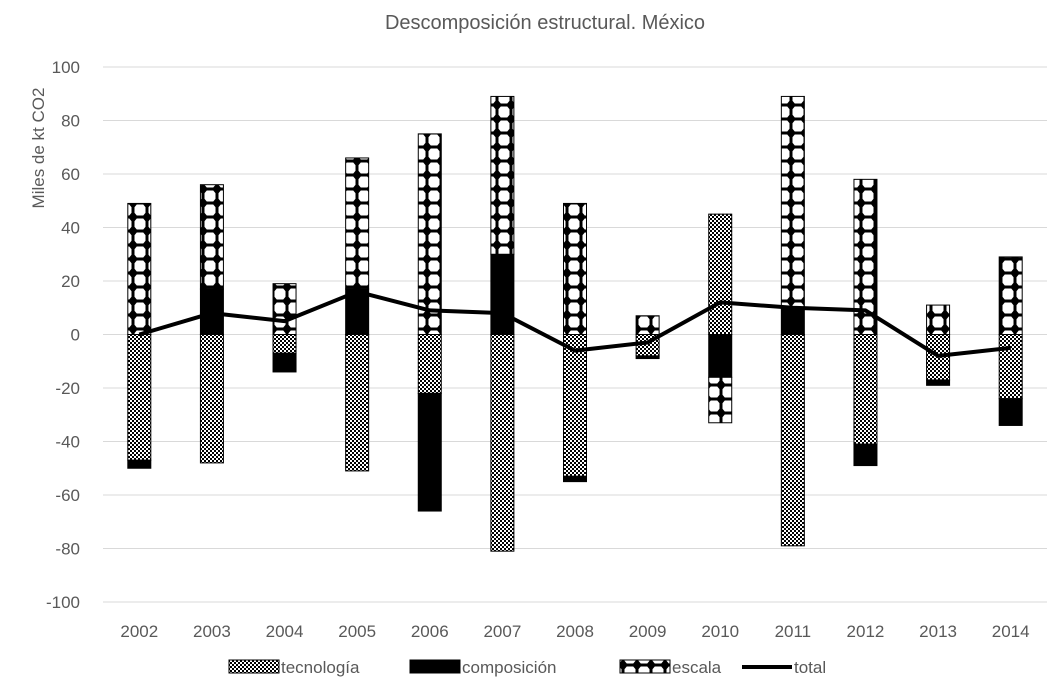 The width and height of the screenshot is (1047, 684). Describe the element at coordinates (575, 405) in the screenshot. I see `bar-tecnologia-2008` at that location.